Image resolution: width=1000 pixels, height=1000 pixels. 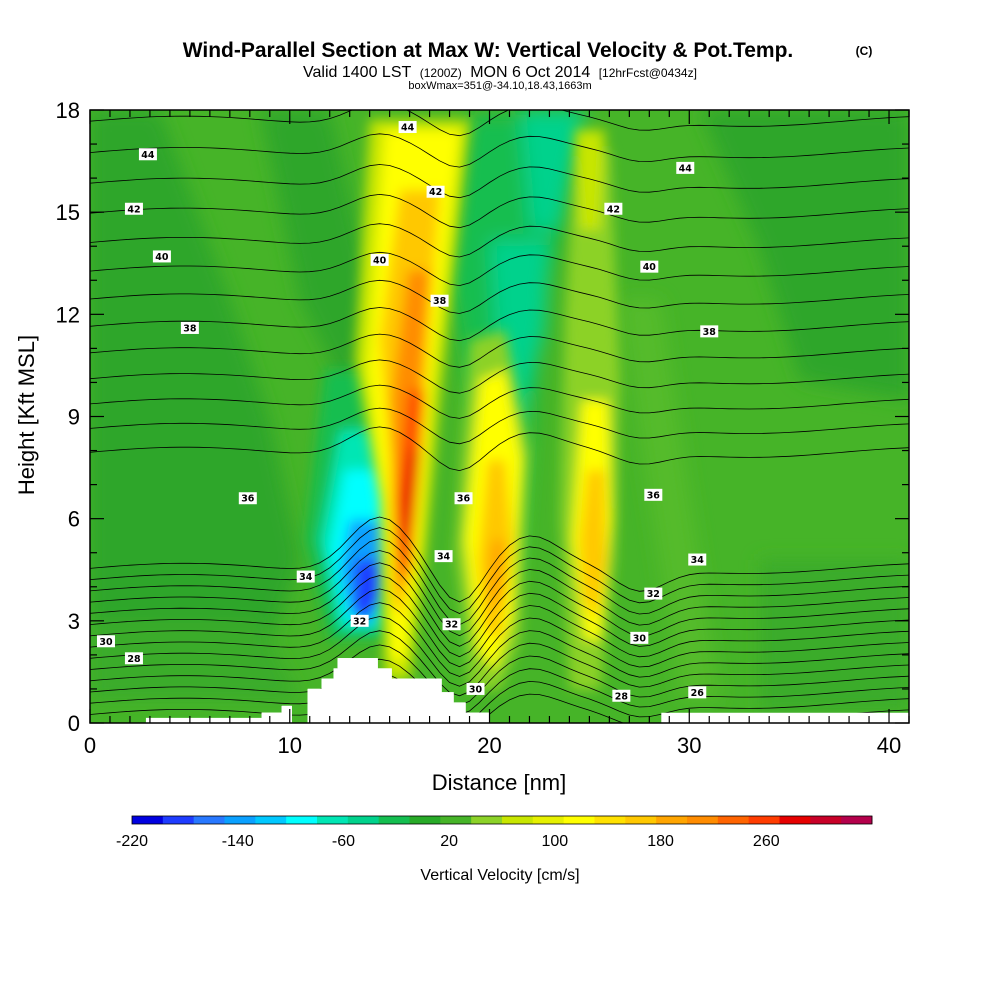 What do you see at coordinates (766, 841) in the screenshot?
I see `colorbar-tick-label: 260` at bounding box center [766, 841].